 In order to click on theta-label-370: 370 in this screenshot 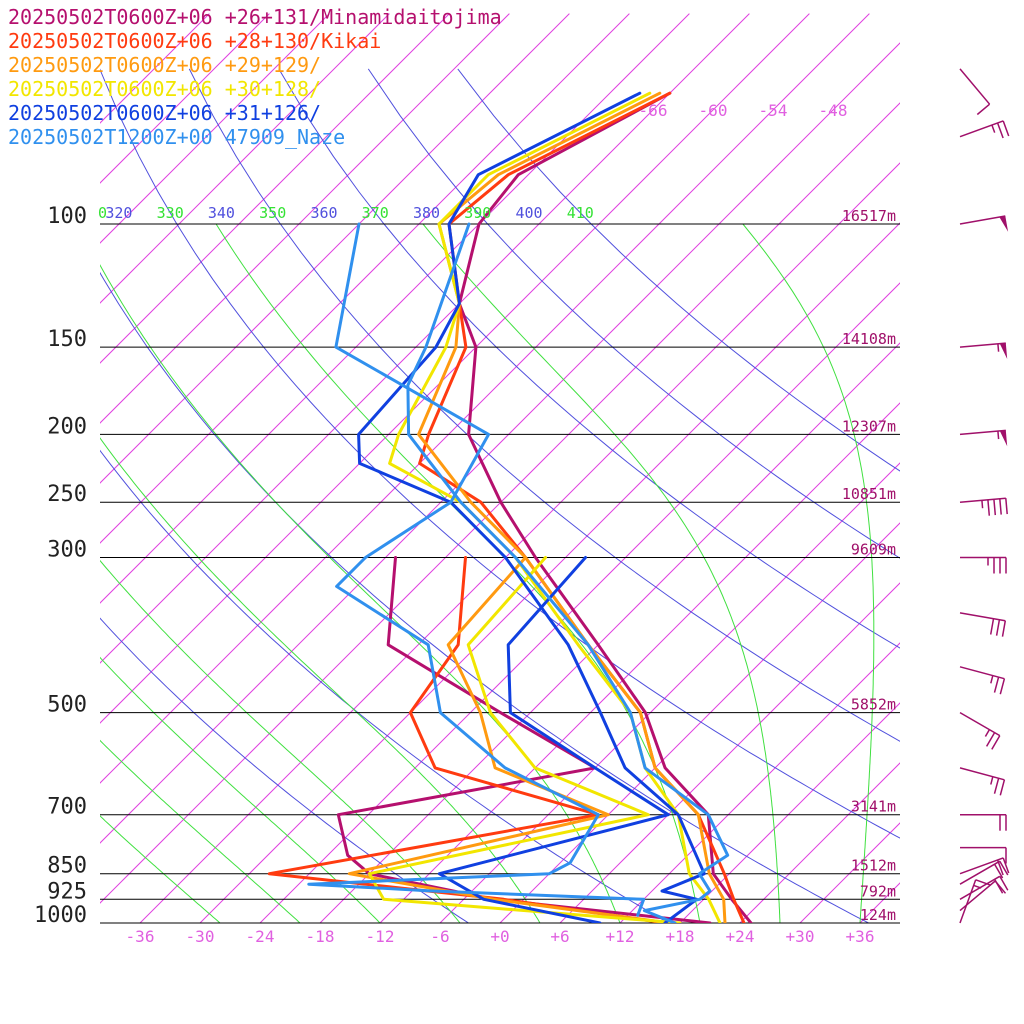, I will do `click(375, 213)`.